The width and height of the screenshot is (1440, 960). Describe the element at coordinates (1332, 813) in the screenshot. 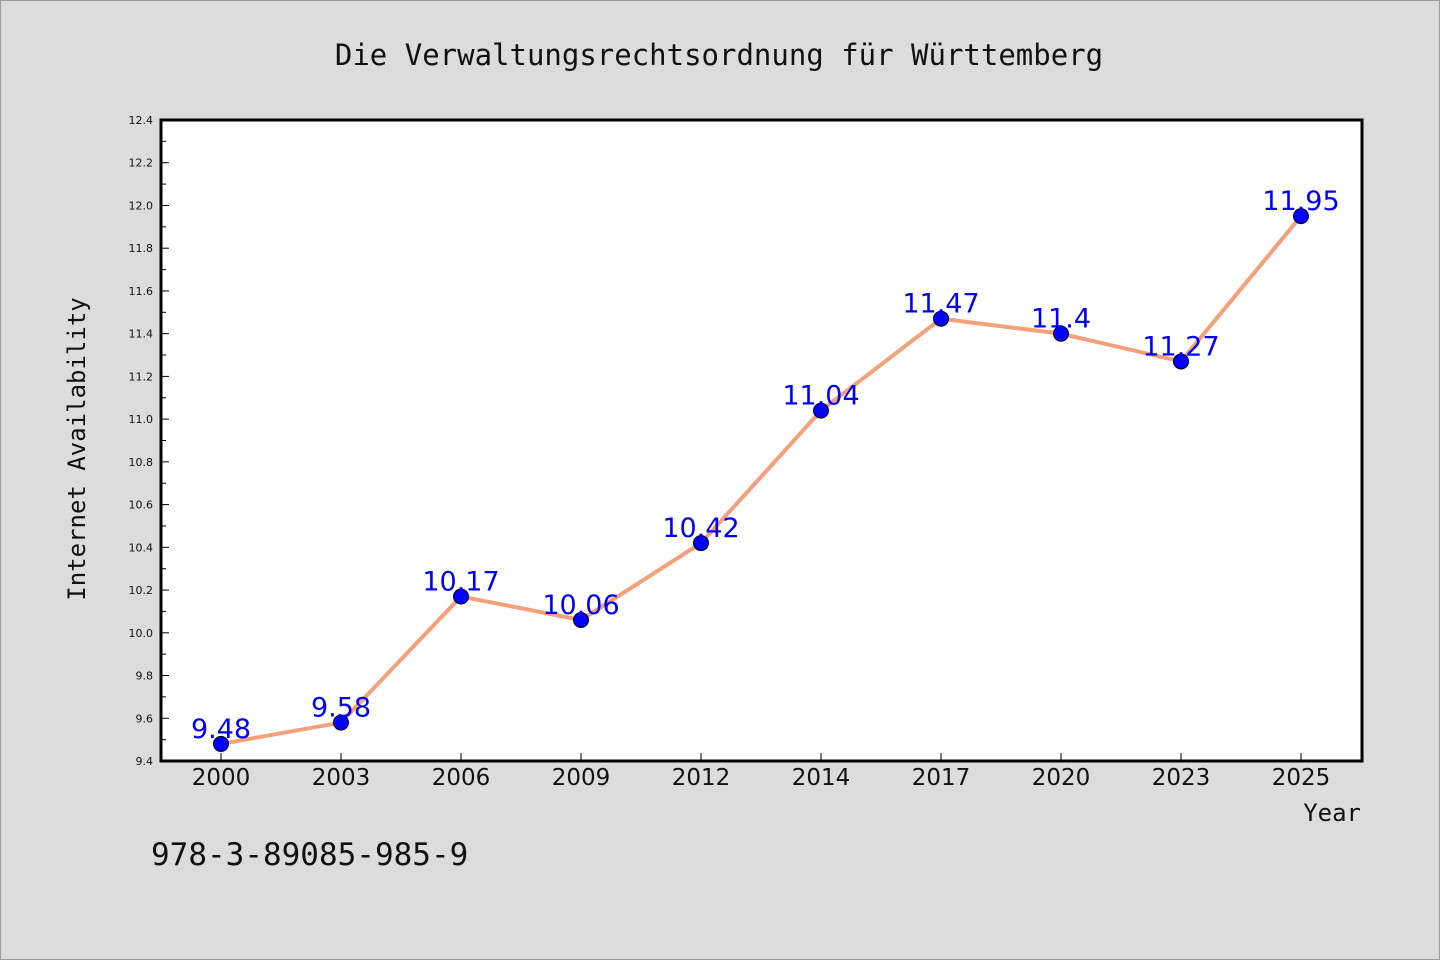

I see `x-axis-title: Year` at that location.